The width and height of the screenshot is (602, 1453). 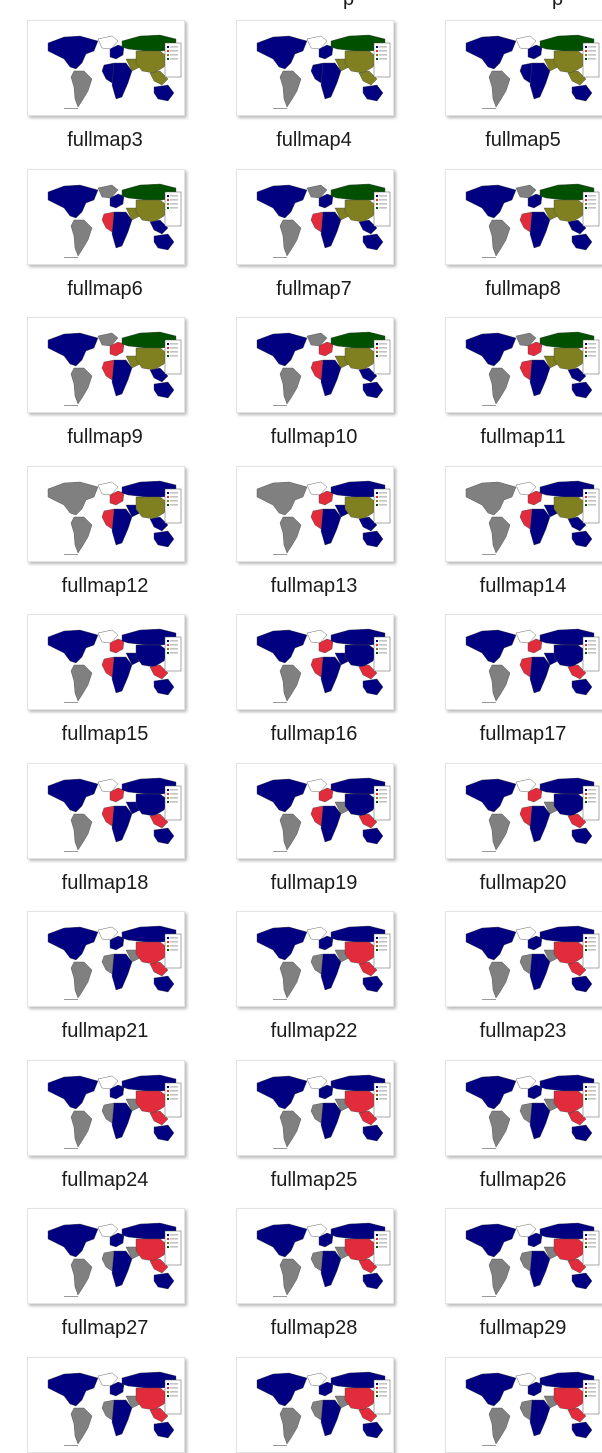 What do you see at coordinates (523, 882) in the screenshot?
I see `file-name-label: fullmap20` at bounding box center [523, 882].